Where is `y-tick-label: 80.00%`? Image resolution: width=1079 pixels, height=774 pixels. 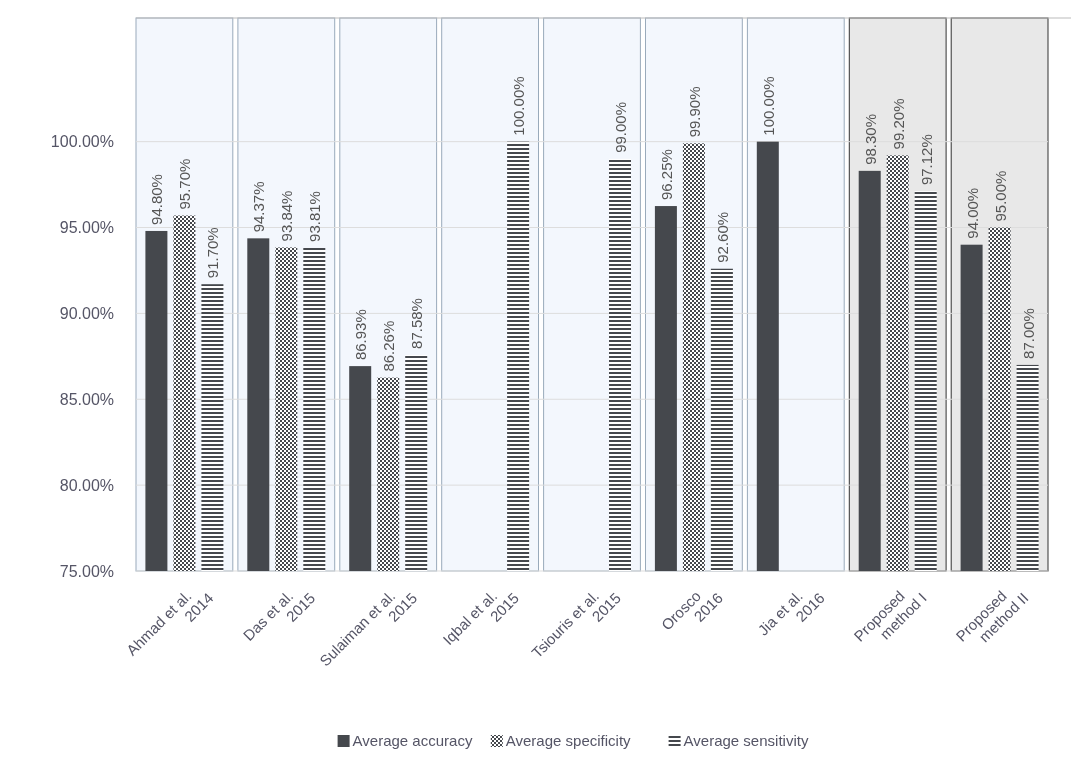 y-tick-label: 80.00% is located at coordinates (86, 485).